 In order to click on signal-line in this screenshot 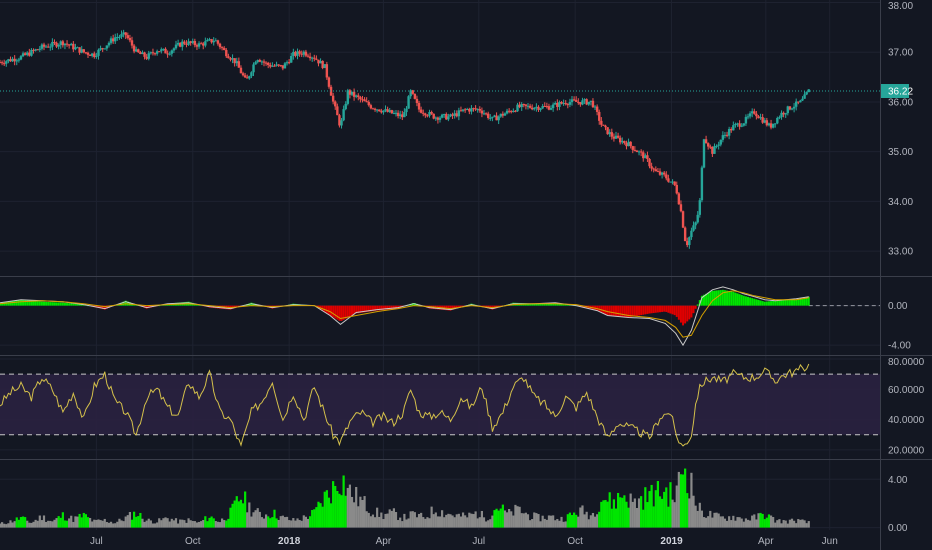, I will do `click(404, 314)`.